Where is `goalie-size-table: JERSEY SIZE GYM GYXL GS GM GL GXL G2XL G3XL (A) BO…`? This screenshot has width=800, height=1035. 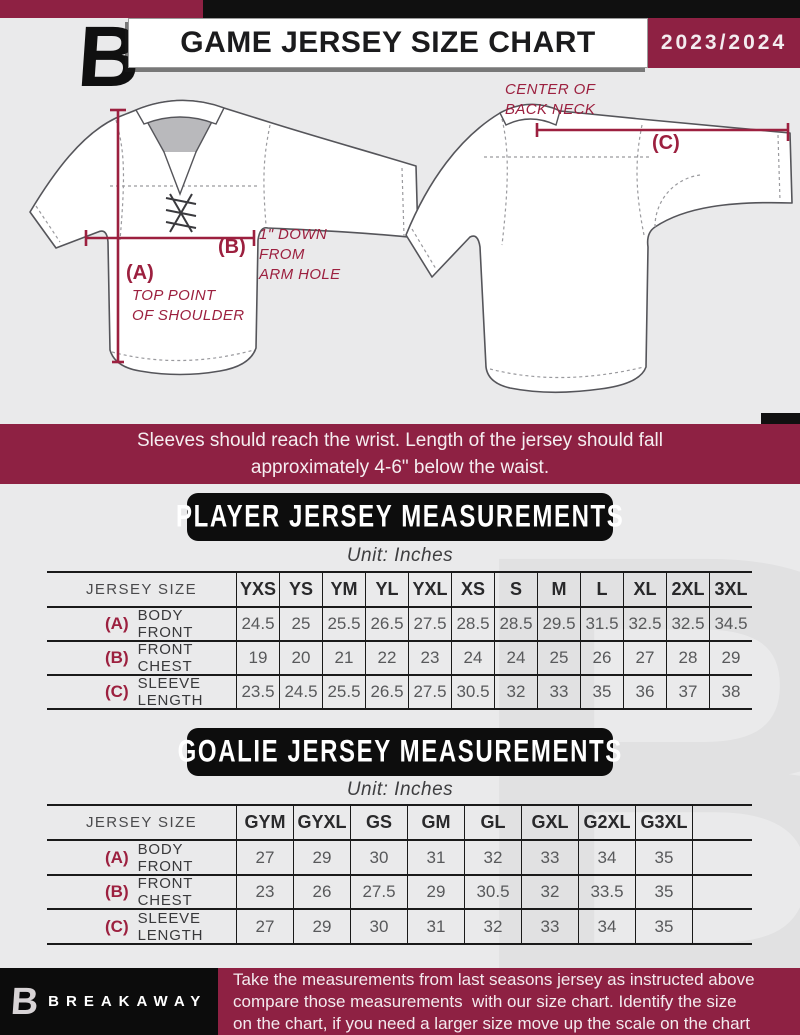 goalie-size-table: JERSEY SIZE GYM GYXL GS GM GL GXL G2XL G3XL (A) BO… is located at coordinates (399, 874).